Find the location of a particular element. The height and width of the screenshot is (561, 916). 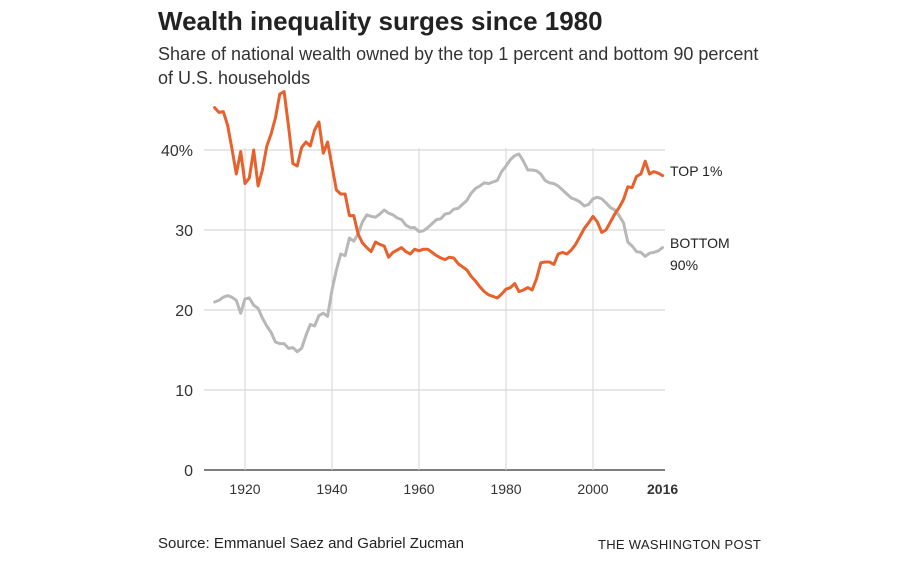

x-tick-label: 1960 is located at coordinates (418, 489).